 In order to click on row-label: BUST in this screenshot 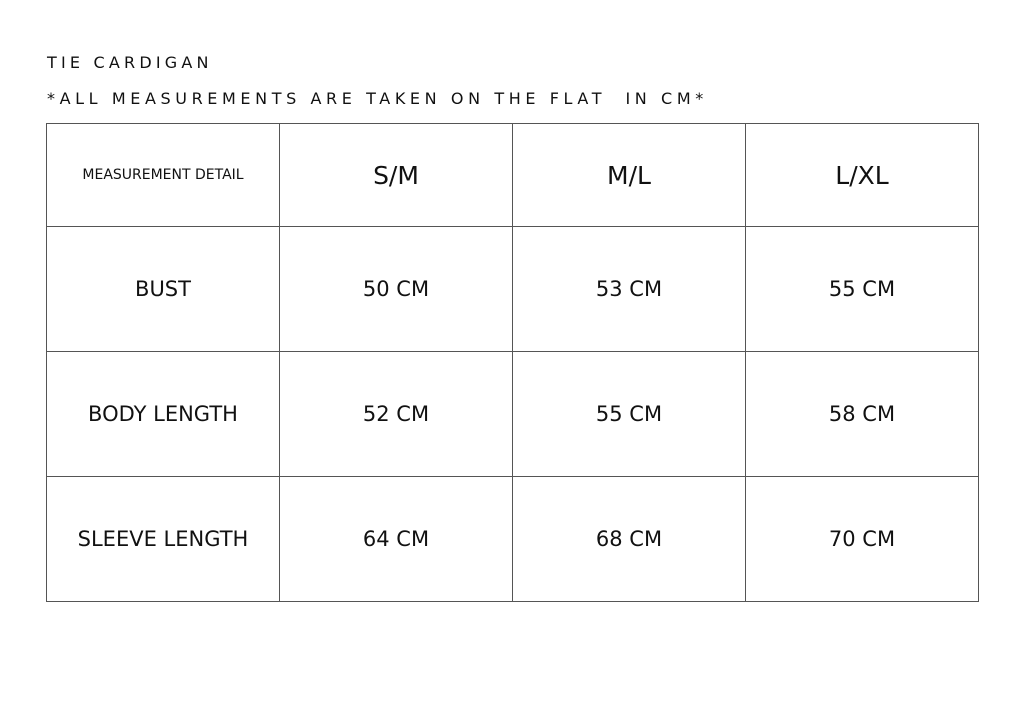, I will do `click(163, 289)`.